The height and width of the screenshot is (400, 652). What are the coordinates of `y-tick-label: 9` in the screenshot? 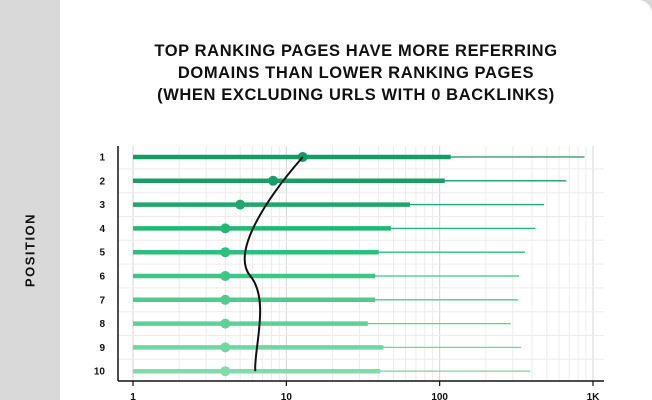 It's located at (102, 348).